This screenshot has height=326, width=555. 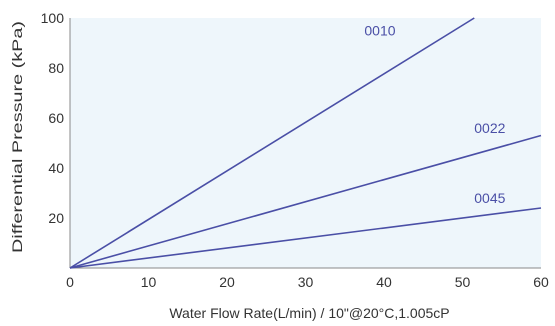 I want to click on y-tick-label: 60, so click(x=56, y=118).